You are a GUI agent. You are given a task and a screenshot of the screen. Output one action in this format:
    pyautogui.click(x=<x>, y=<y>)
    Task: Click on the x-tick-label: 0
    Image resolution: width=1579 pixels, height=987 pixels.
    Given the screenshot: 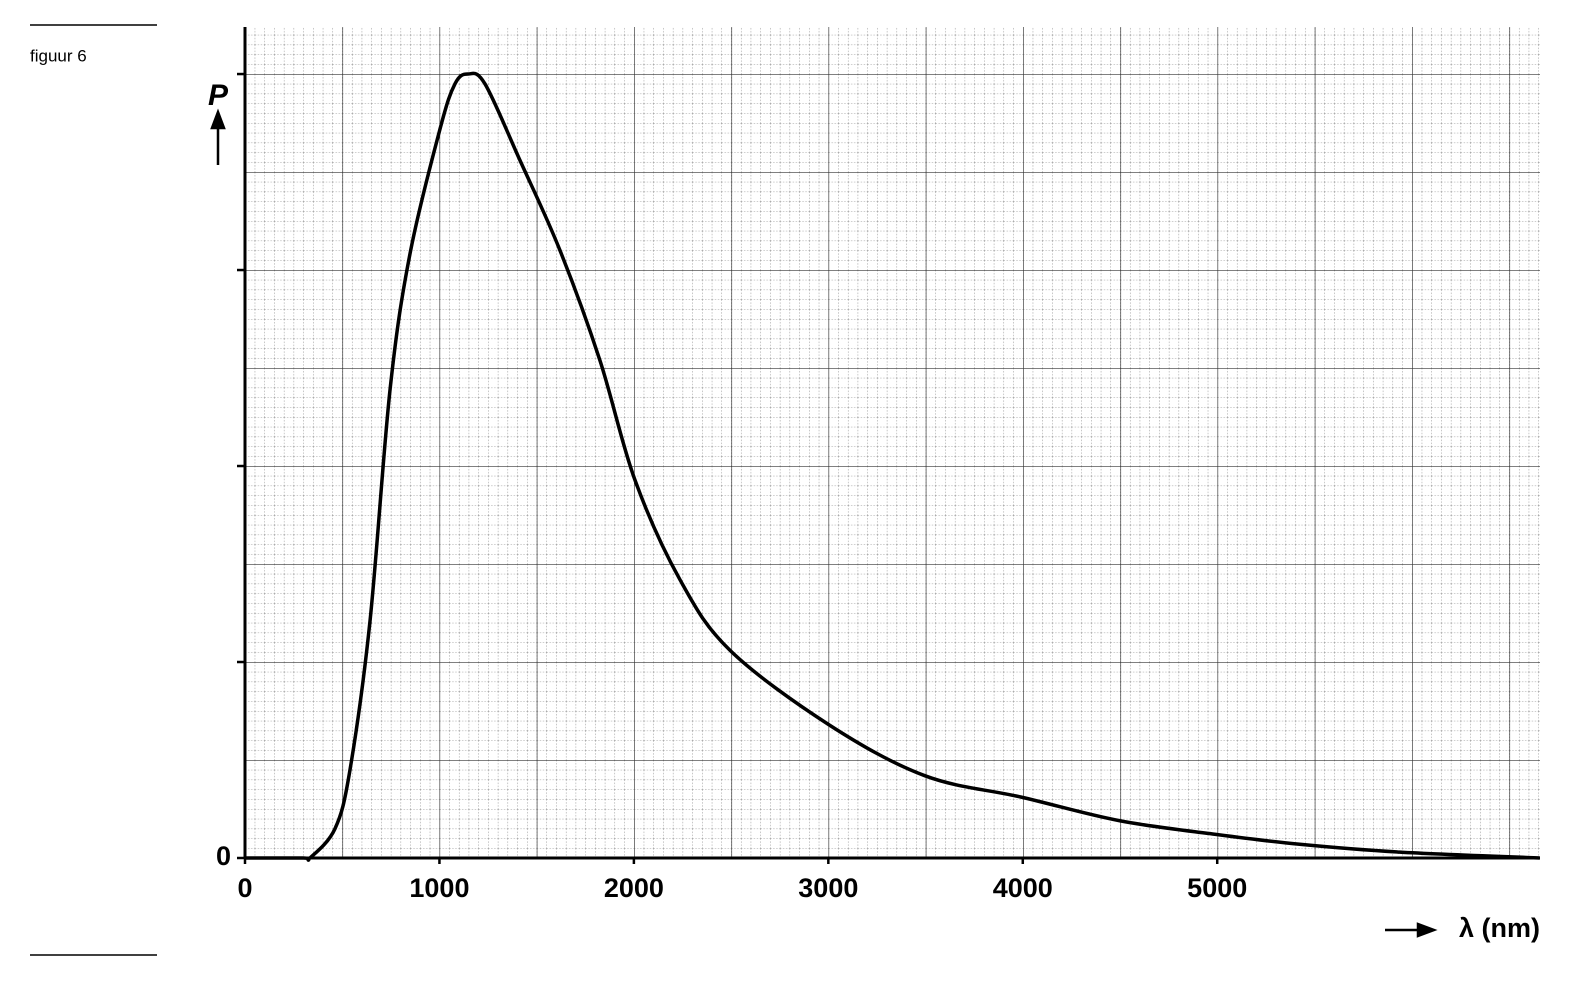 What is the action you would take?
    pyautogui.click(x=244, y=888)
    